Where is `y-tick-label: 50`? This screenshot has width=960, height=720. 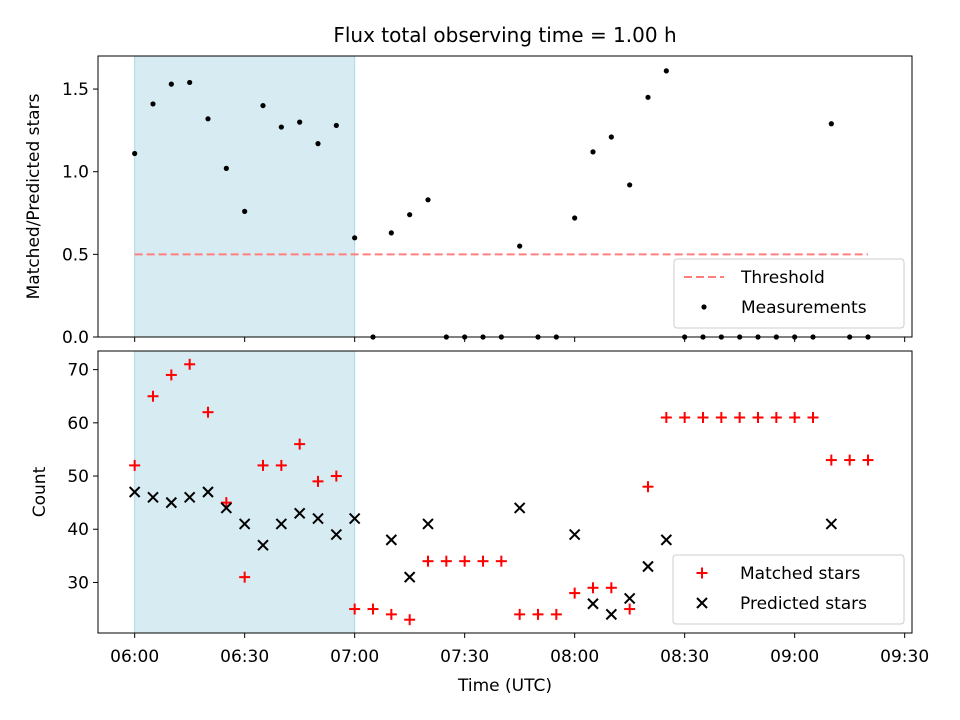 y-tick-label: 50 is located at coordinates (78, 477).